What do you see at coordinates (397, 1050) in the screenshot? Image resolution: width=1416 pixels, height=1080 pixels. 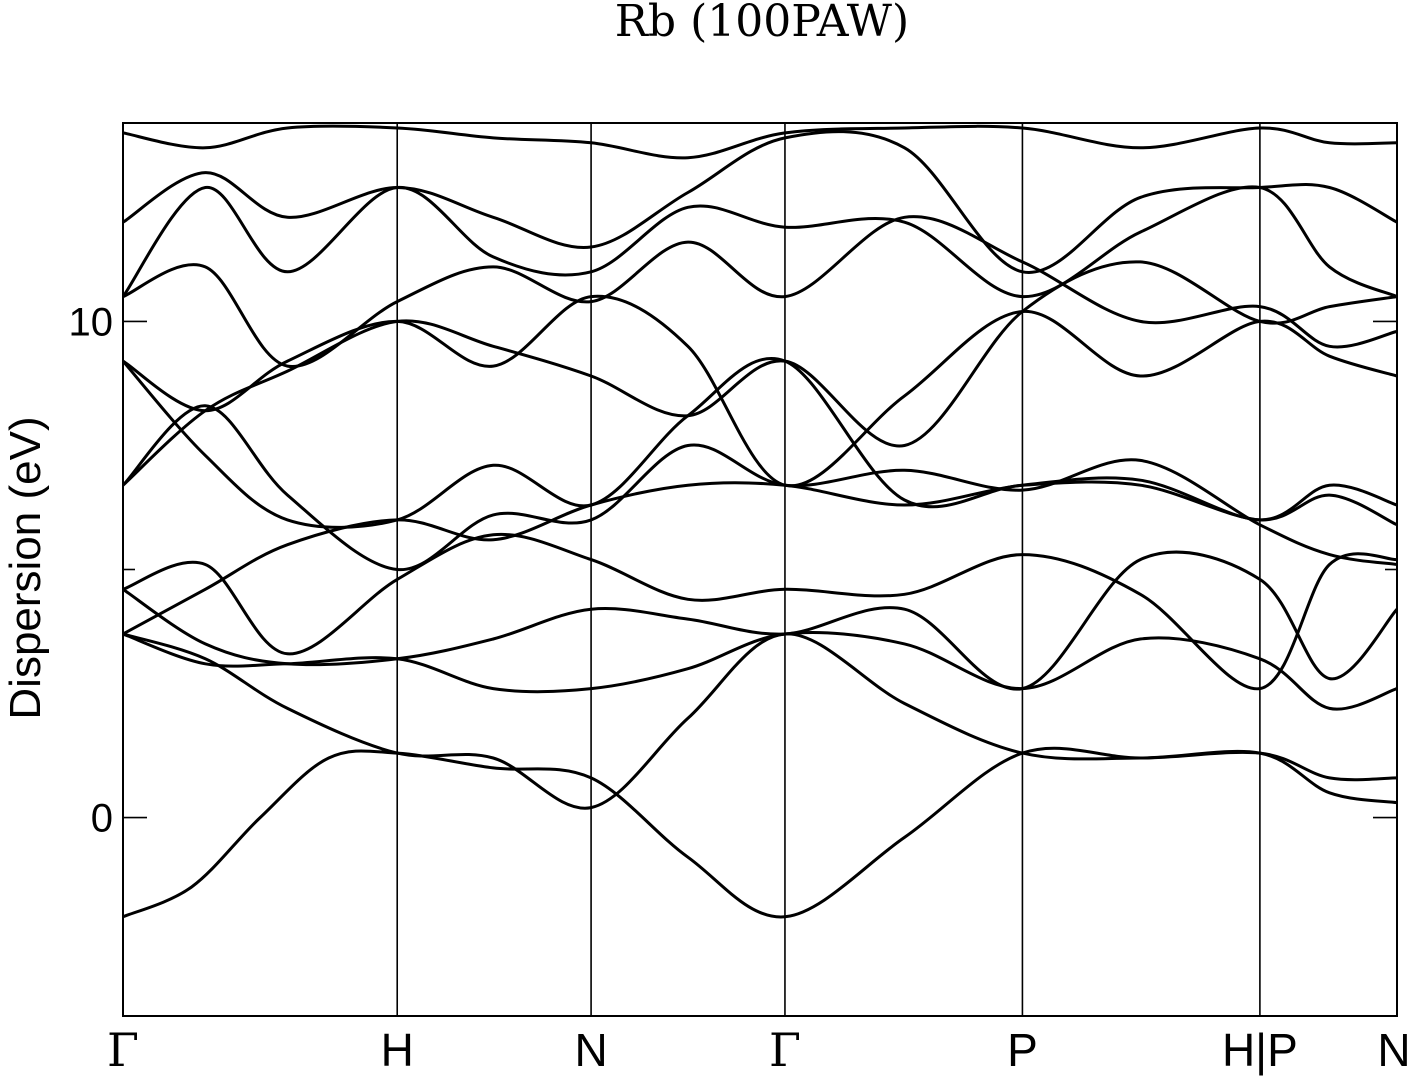 I see `kpoint-label-2: H` at bounding box center [397, 1050].